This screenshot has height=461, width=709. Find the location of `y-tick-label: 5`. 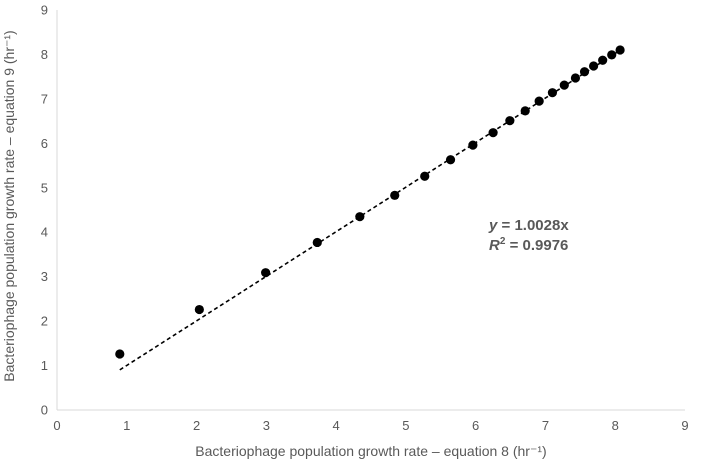

y-tick-label: 5 is located at coordinates (44, 187).